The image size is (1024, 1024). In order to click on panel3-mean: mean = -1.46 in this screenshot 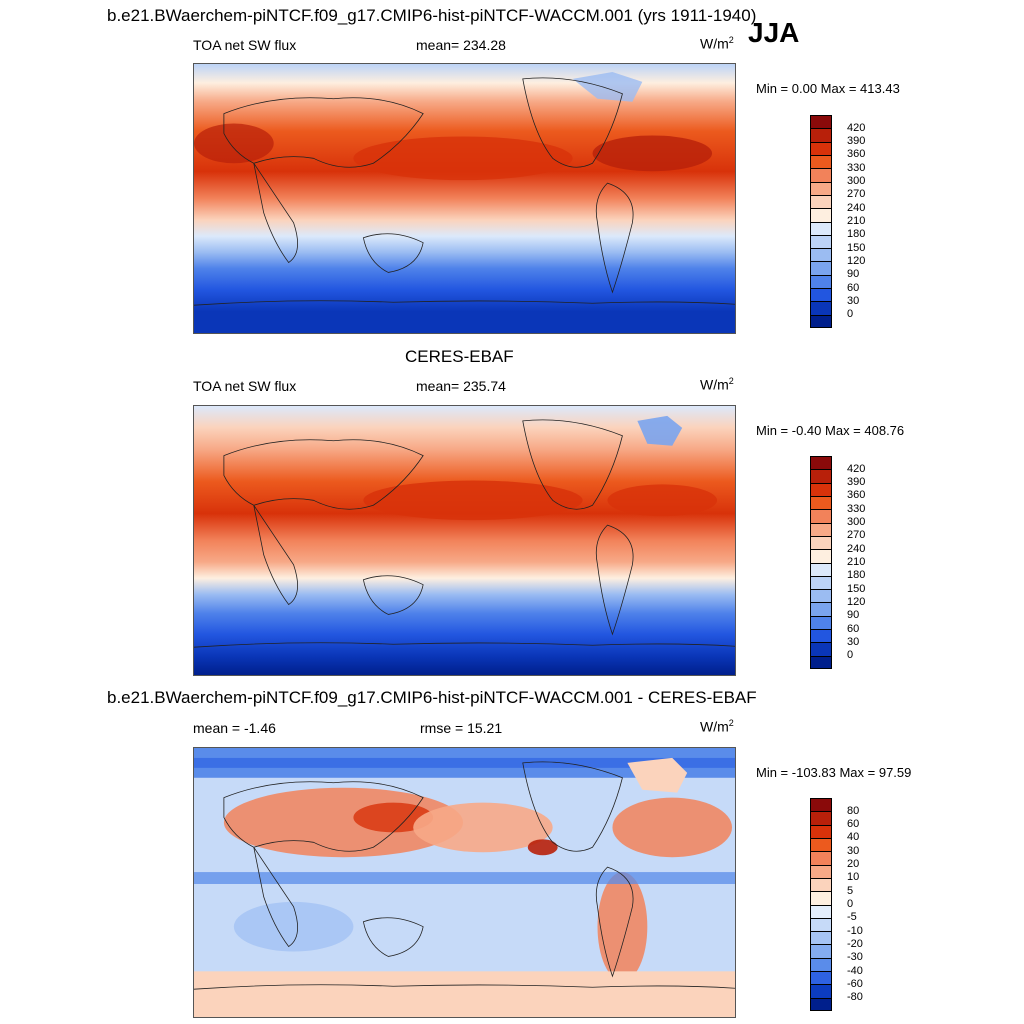, I will do `click(234, 728)`.